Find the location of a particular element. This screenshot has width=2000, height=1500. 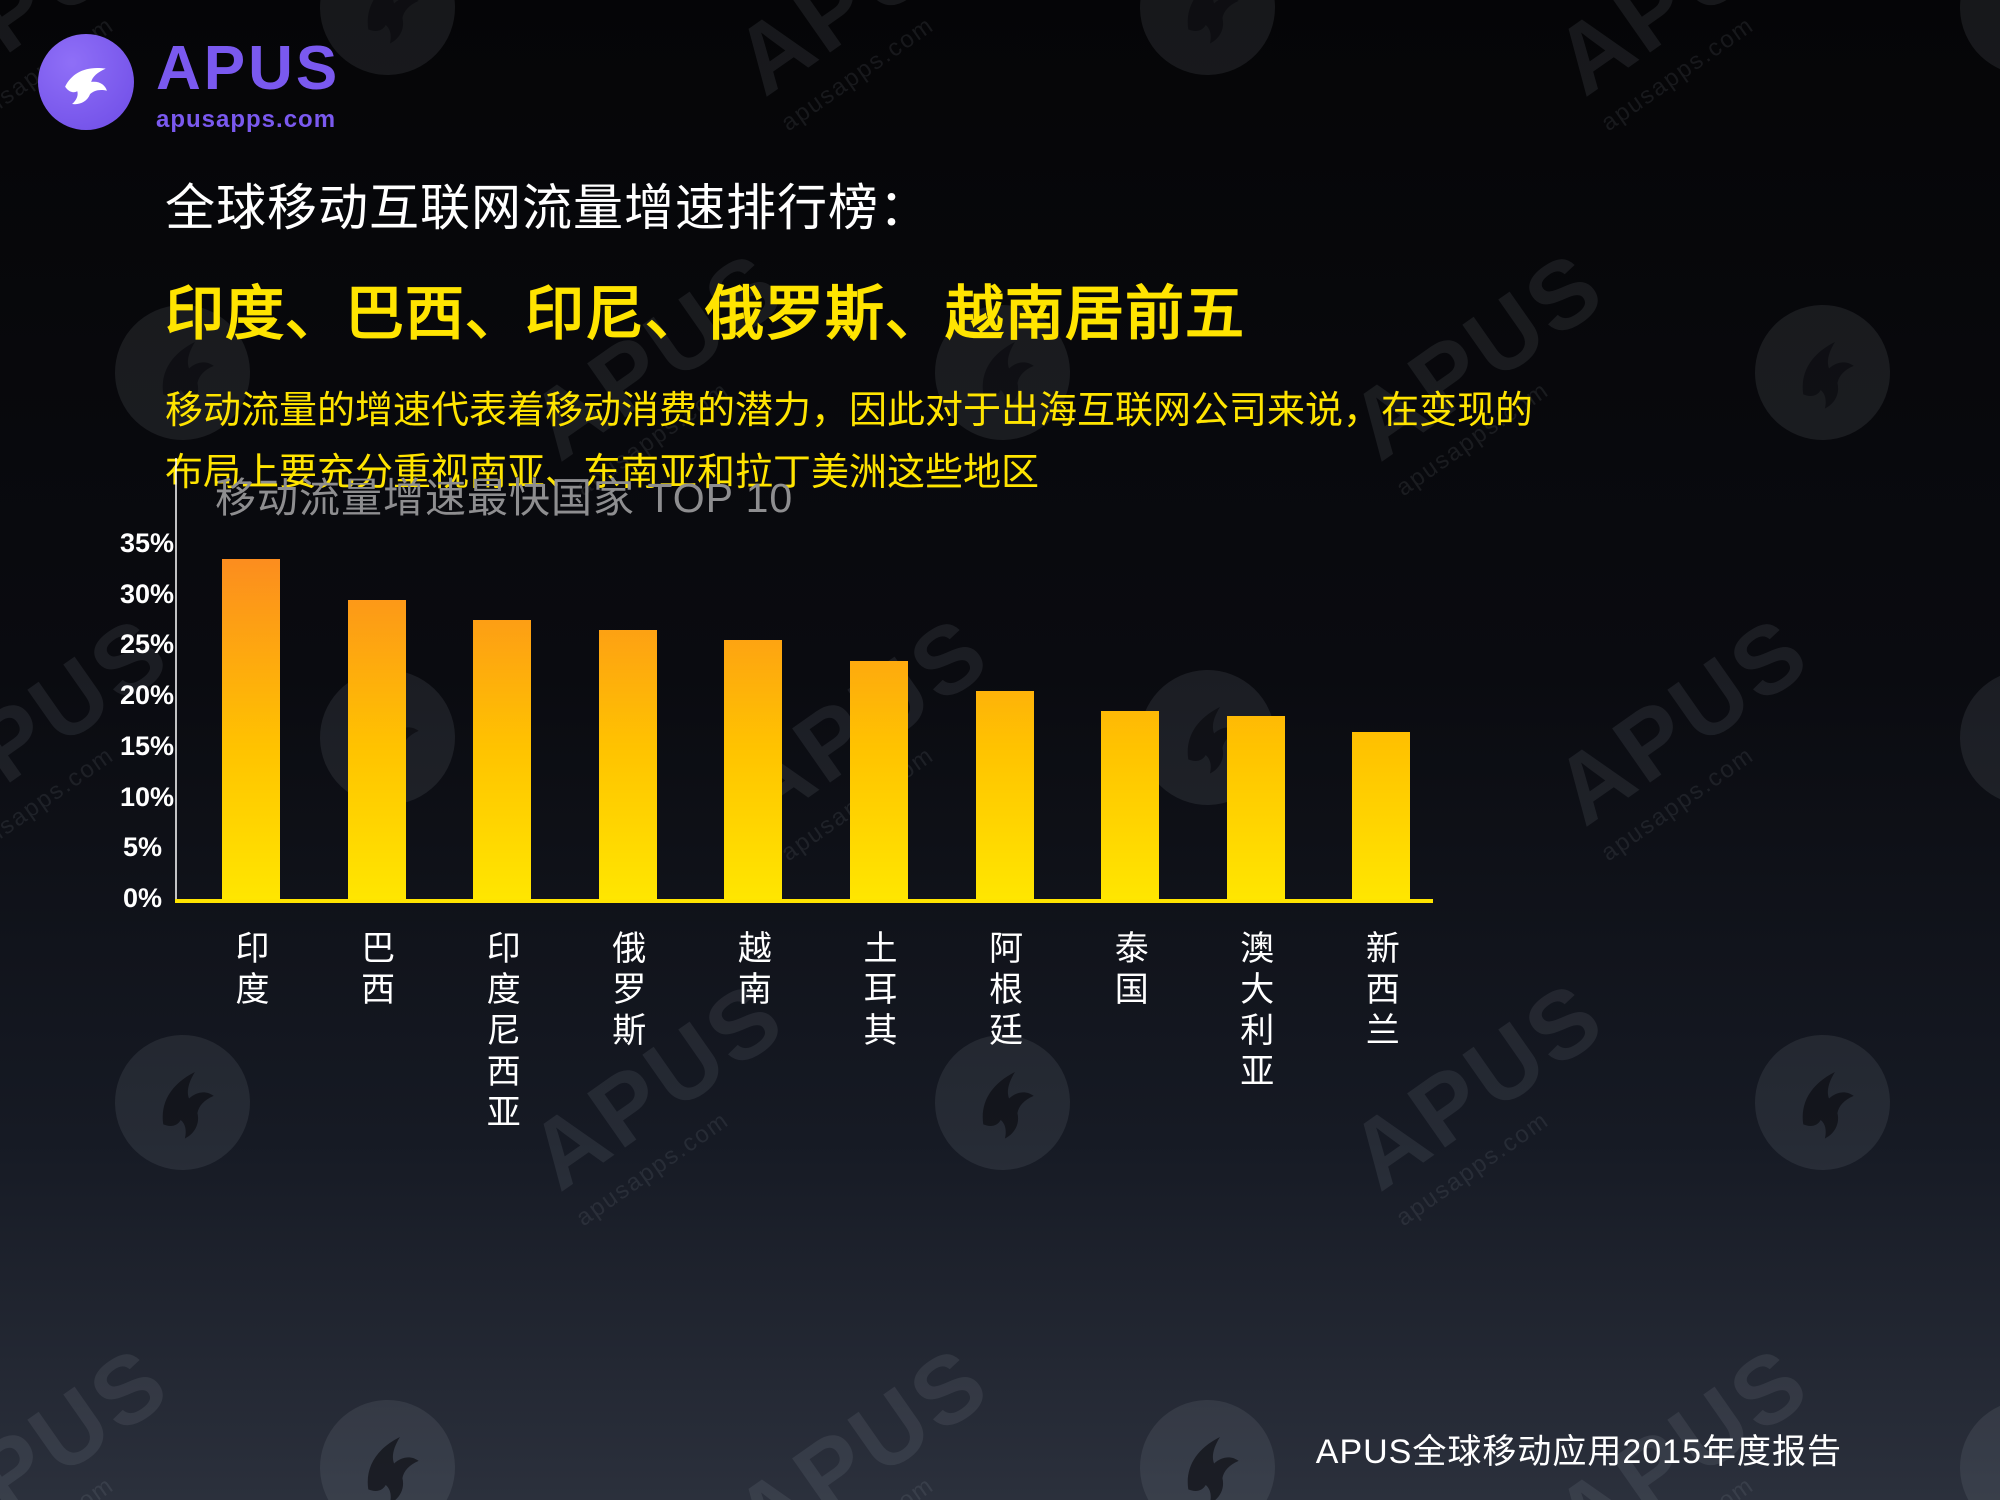

bar-澳大利亚 is located at coordinates (1255, 807).